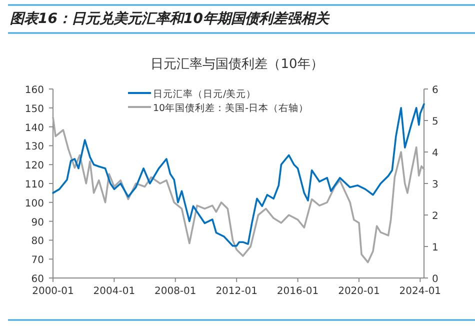 This screenshot has height=326, width=475. I want to click on x-tick-label: 2008-01, so click(175, 291).